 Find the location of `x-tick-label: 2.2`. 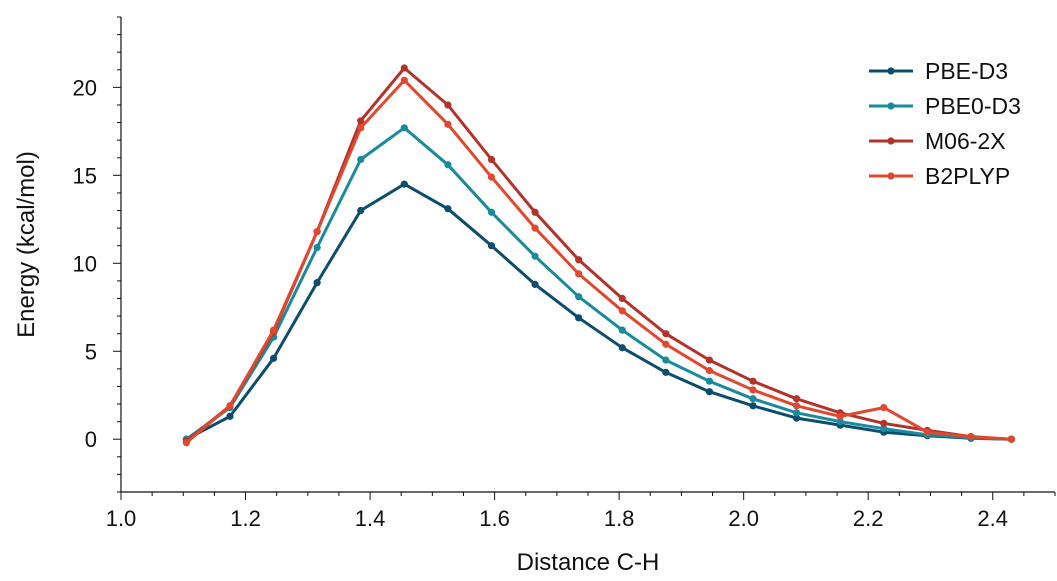

x-tick-label: 2.2 is located at coordinates (868, 518).